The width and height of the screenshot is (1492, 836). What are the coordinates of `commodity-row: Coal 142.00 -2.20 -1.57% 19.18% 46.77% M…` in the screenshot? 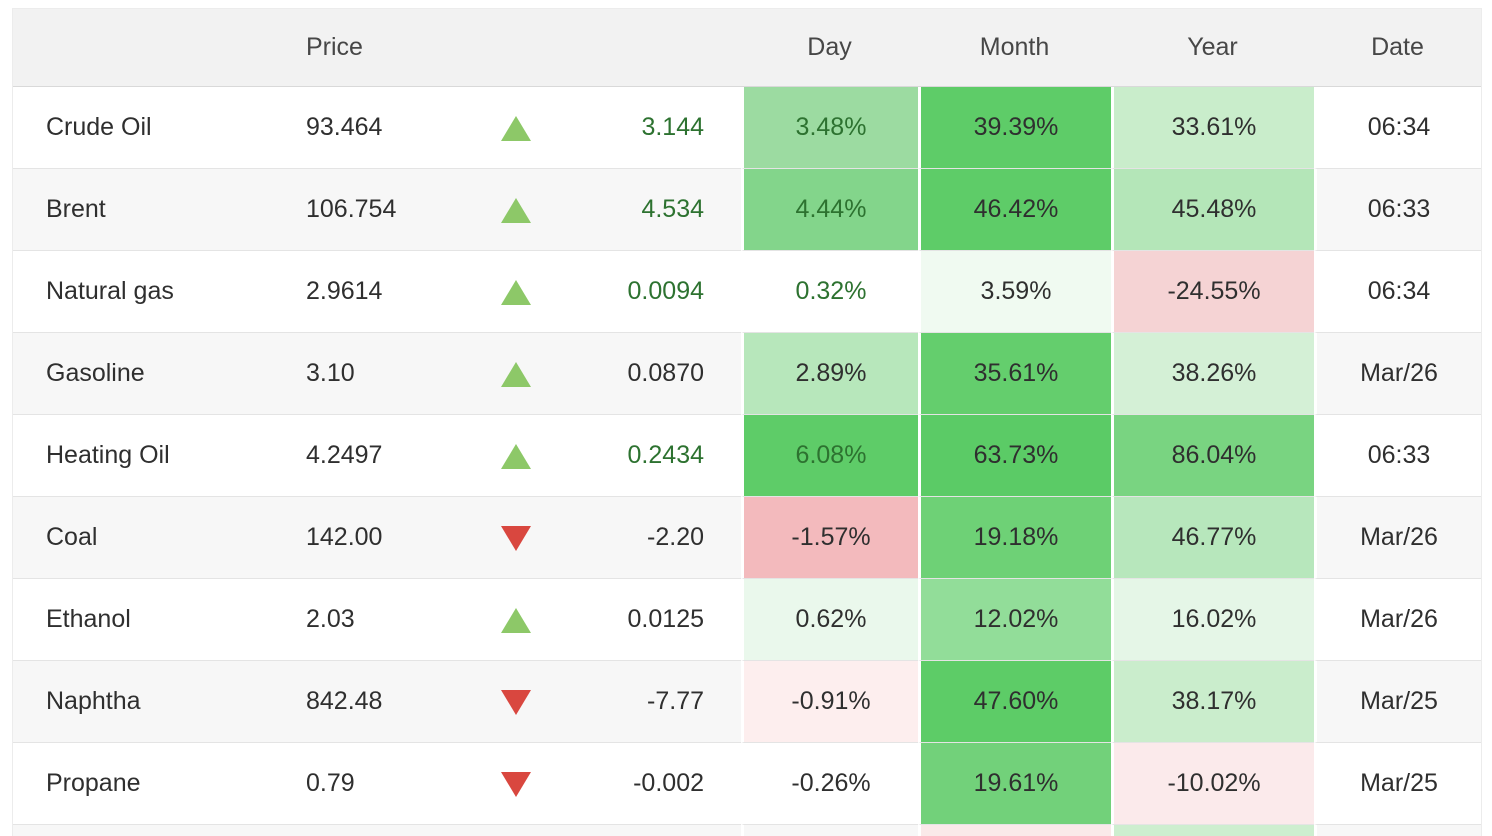 It's located at (747, 538).